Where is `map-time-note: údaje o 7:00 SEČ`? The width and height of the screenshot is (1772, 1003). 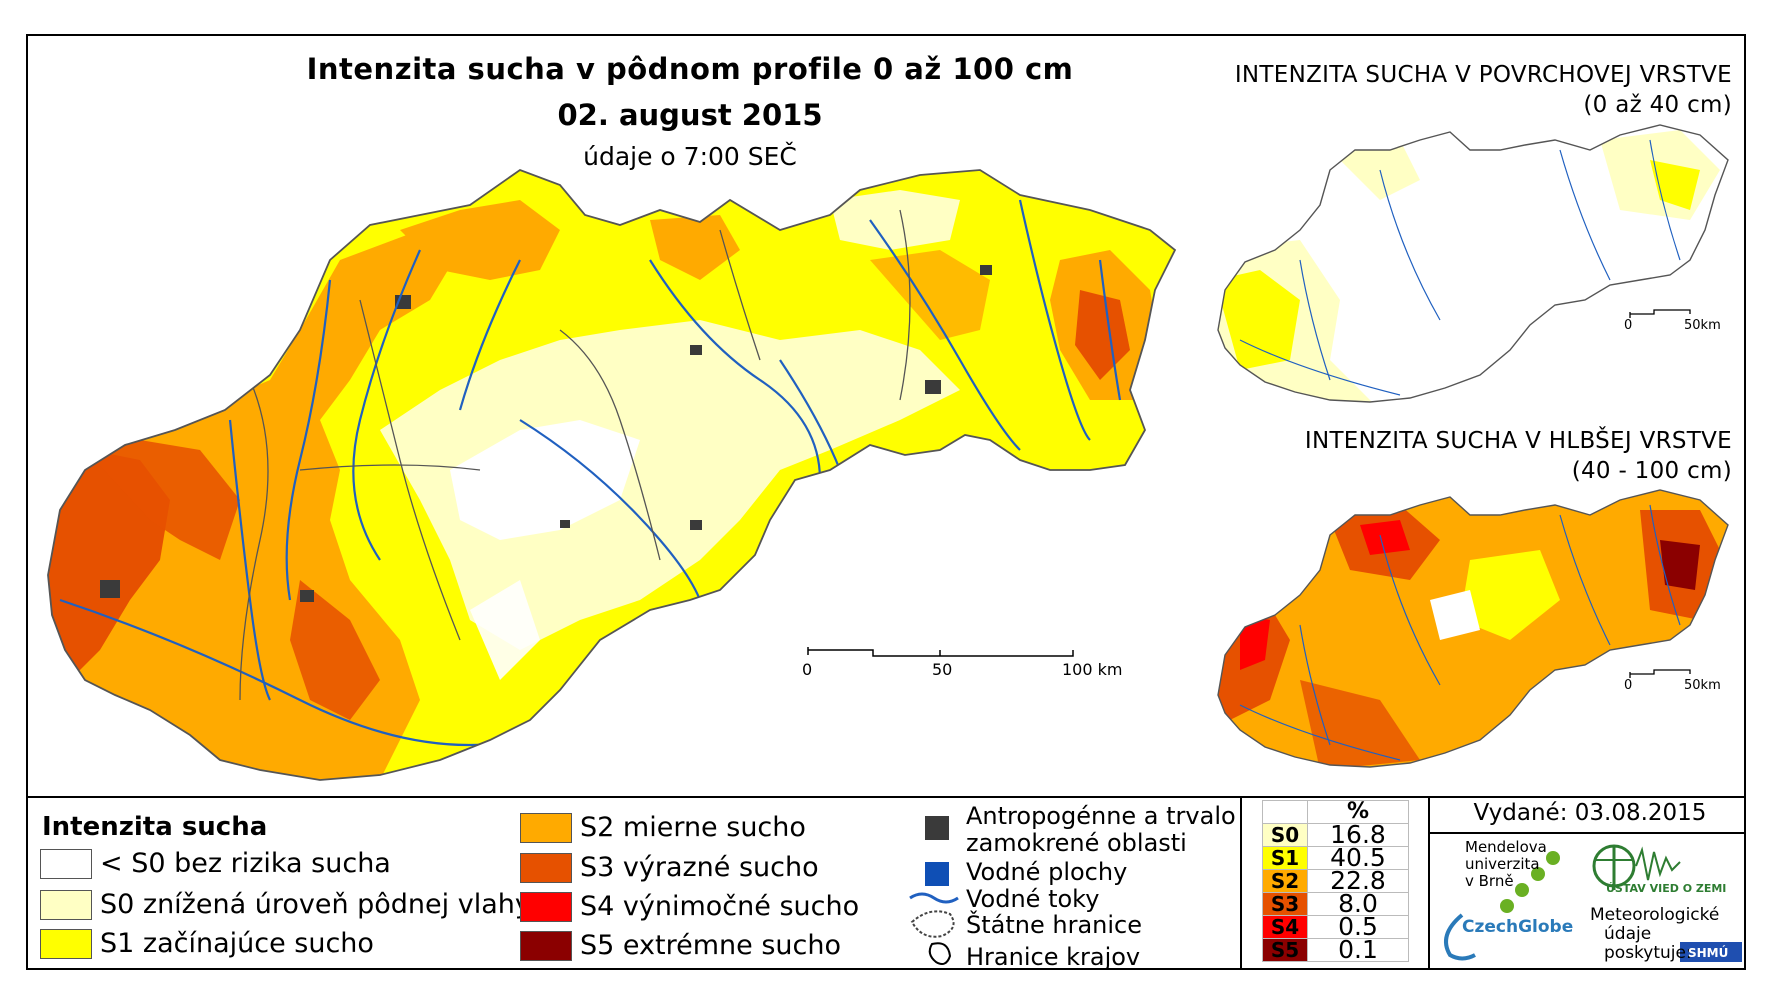
map-time-note: údaje o 7:00 SEČ is located at coordinates (690, 156).